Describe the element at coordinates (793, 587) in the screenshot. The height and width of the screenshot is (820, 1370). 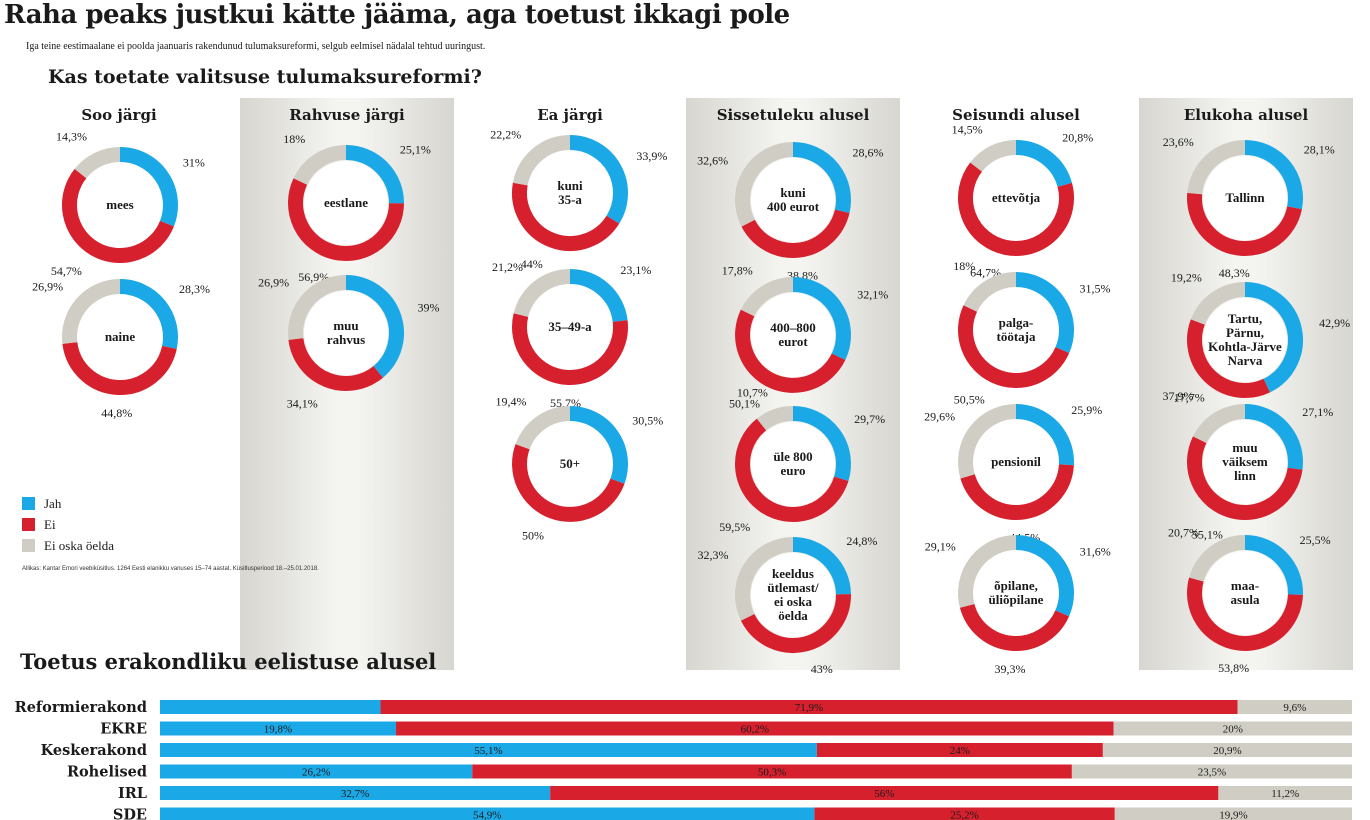
I see `donut-center-label: ütlemast/` at that location.